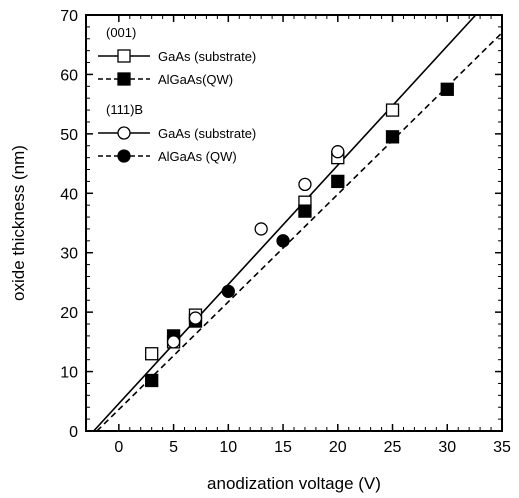 The image size is (519, 498). Describe the element at coordinates (73, 432) in the screenshot. I see `y-tick-label-0: 0` at that location.